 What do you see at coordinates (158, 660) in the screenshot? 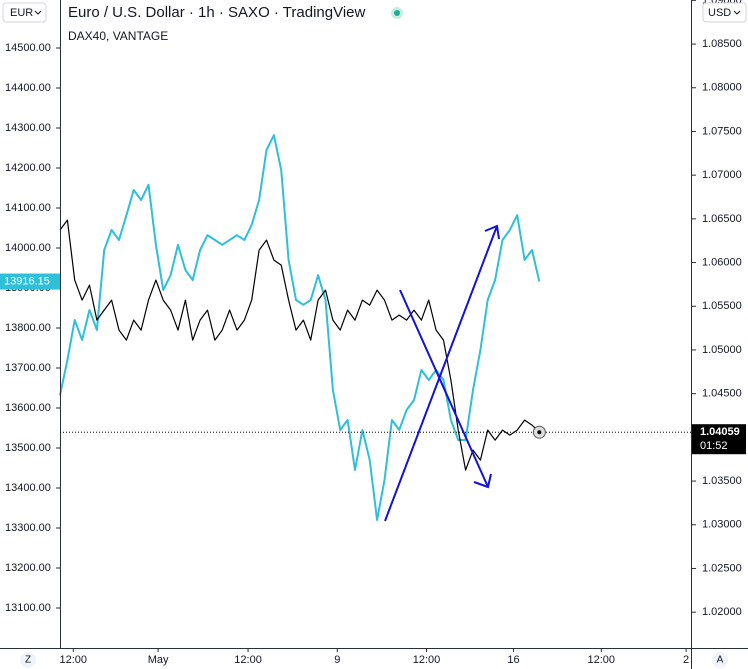
I see `x-tick-label: May` at bounding box center [158, 660].